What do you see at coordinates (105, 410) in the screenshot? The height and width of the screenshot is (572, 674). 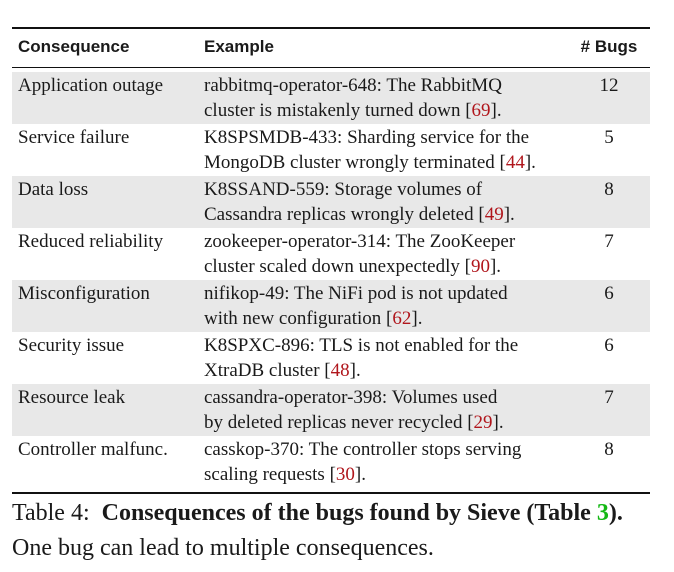 I see `cell-consequence: Resource leak` at bounding box center [105, 410].